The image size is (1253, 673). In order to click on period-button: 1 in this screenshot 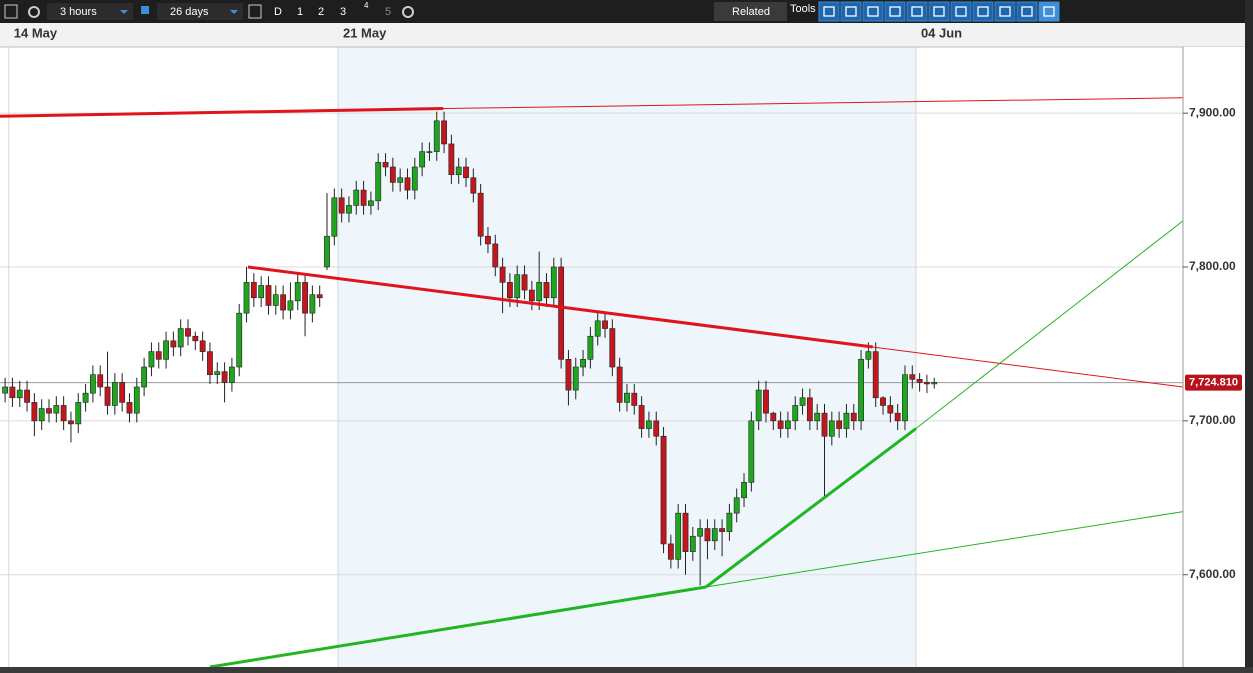, I will do `click(300, 12)`.